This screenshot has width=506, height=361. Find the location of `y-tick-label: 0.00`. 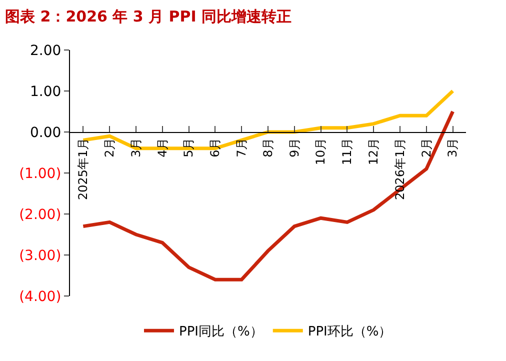

y-tick-label: 0.00 is located at coordinates (46, 132).